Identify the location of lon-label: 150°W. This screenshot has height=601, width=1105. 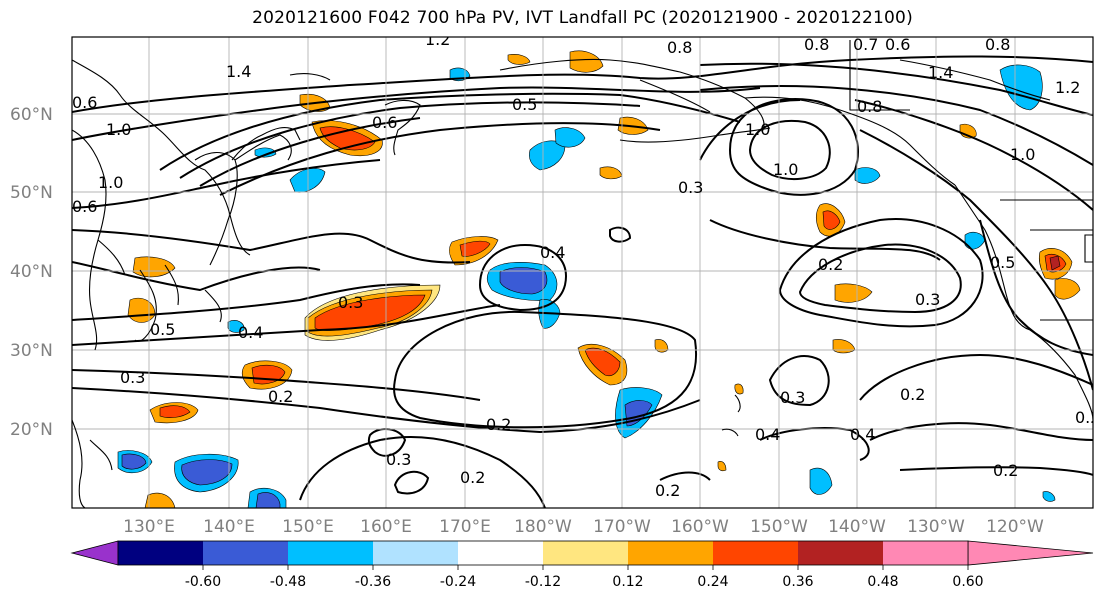
(779, 527).